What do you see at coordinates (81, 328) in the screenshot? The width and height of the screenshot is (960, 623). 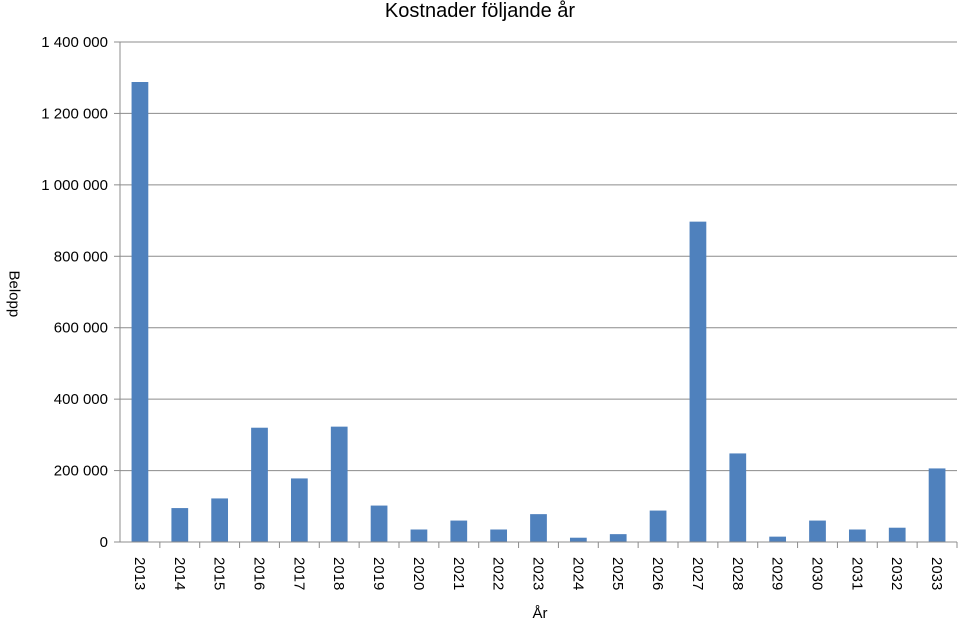 I see `y-tick-label: 600 000` at bounding box center [81, 328].